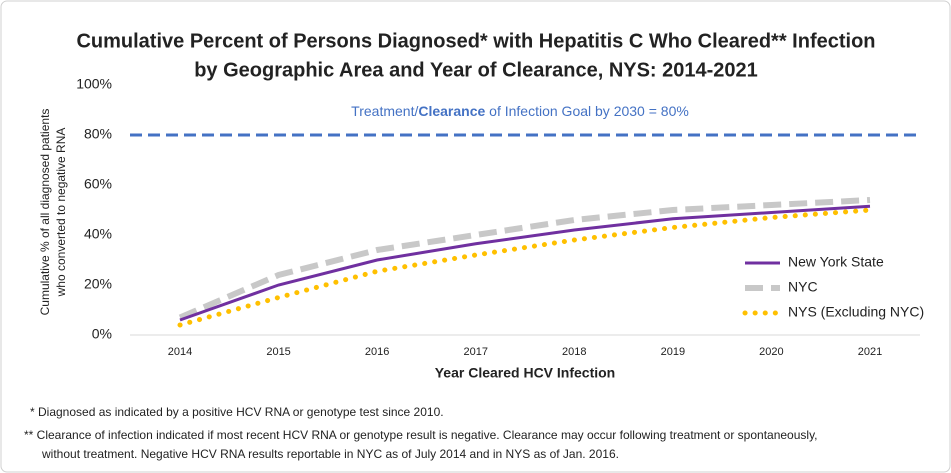 The image size is (951, 473). I want to click on x-tick-label: 2018, so click(574, 352).